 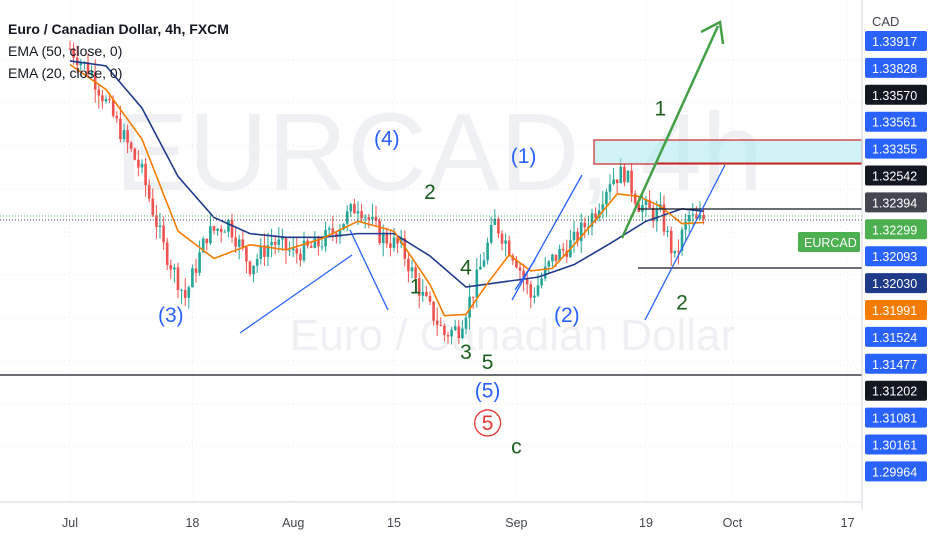 What do you see at coordinates (567, 315) in the screenshot?
I see `wave-label: (2)` at bounding box center [567, 315].